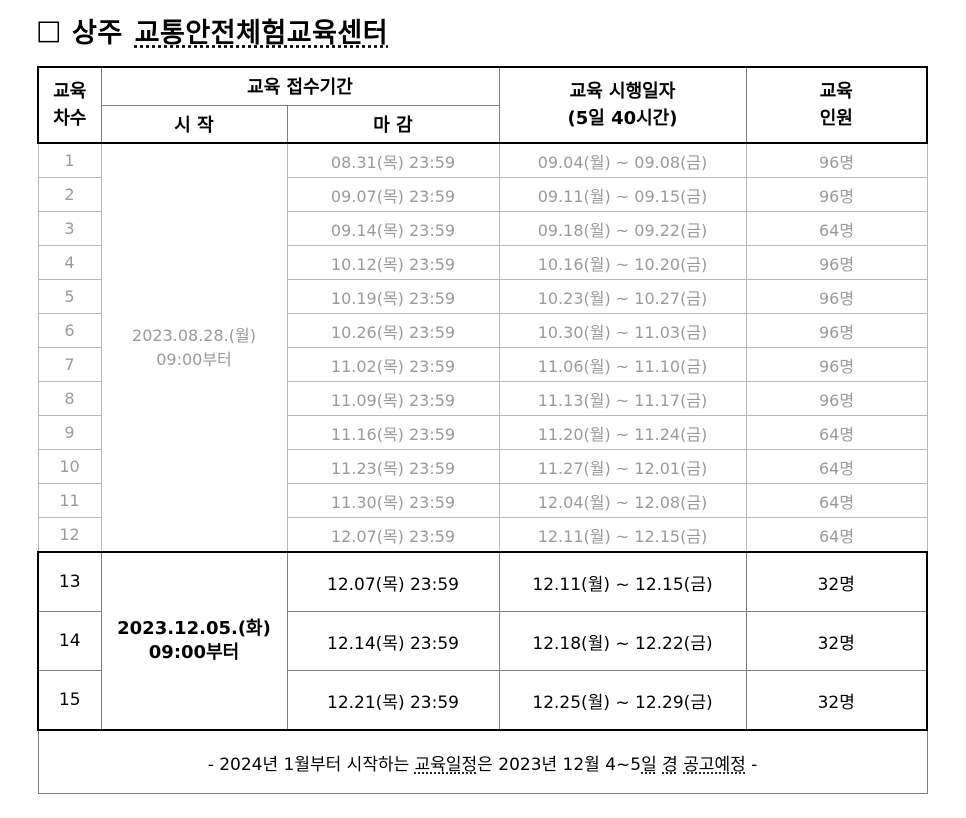 This screenshot has height=818, width=966. I want to click on footer-text-pre: - 2024년 1월부터 시작하는, so click(311, 764).